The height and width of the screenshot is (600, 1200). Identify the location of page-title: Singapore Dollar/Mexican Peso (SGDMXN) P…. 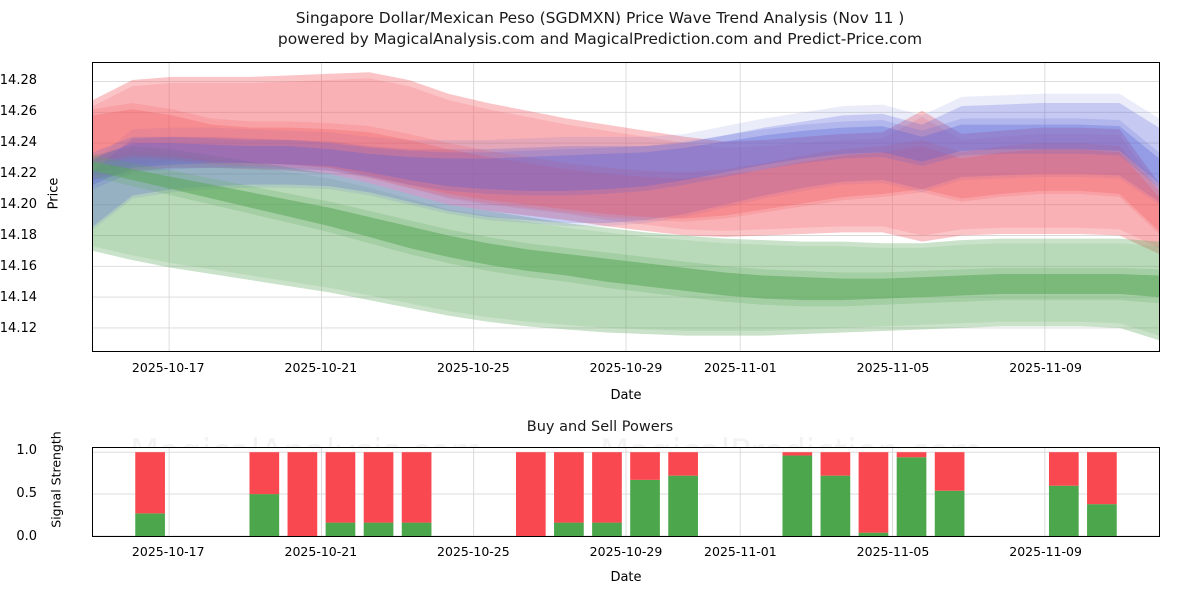
(600, 18).